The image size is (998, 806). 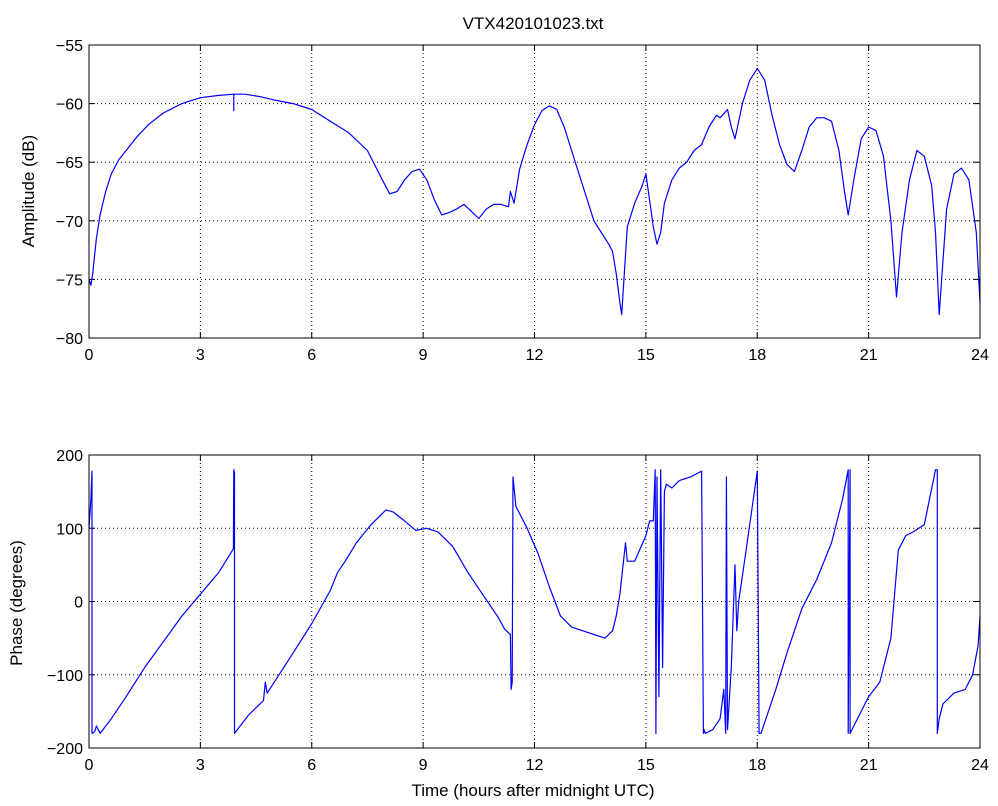 I want to click on amplitude-x-tick-label: 3, so click(x=200, y=355).